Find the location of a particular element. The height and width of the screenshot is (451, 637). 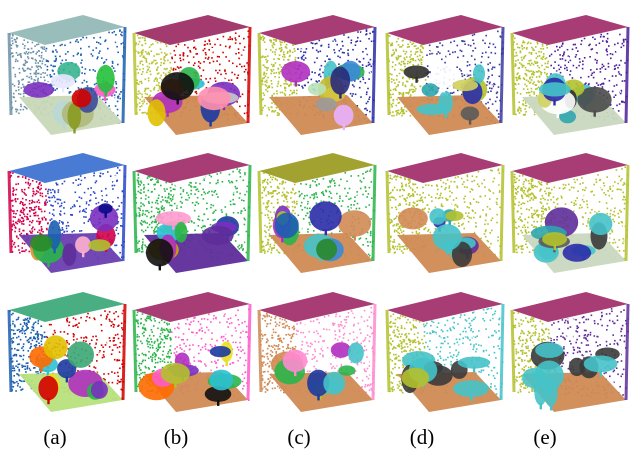

room-panel-r3-c1 is located at coordinates (67, 352).